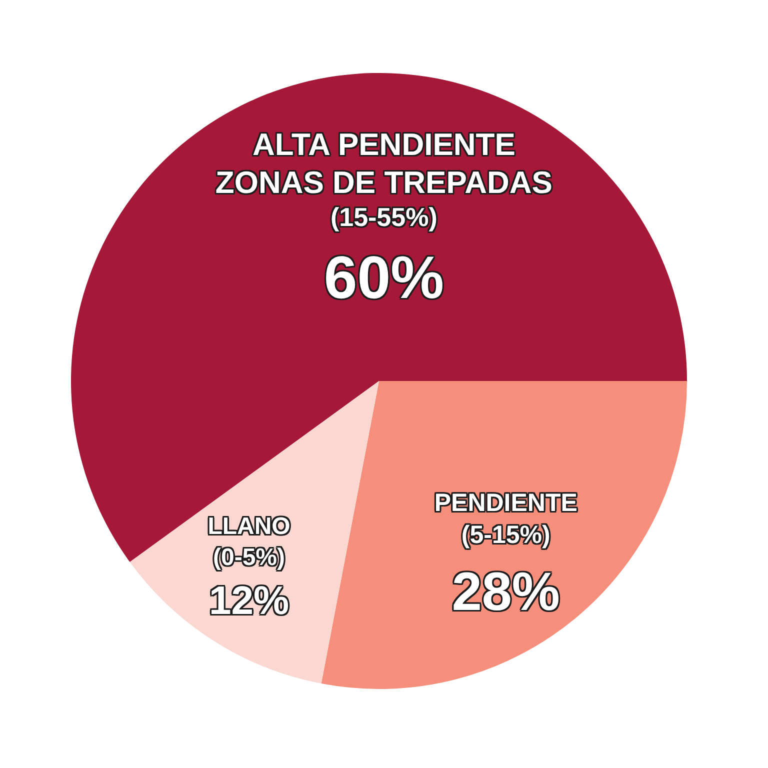 The height and width of the screenshot is (768, 768). I want to click on slice-label: PENDIENTE (5-15%), so click(506, 519).